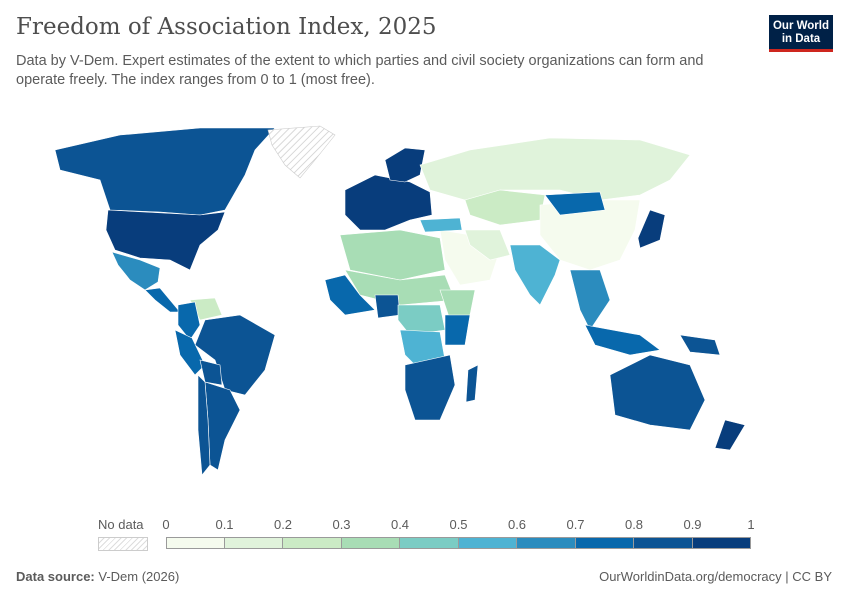 This screenshot has height=600, width=850. I want to click on url-link: OurWorldinData.org/democracy, so click(690, 576).